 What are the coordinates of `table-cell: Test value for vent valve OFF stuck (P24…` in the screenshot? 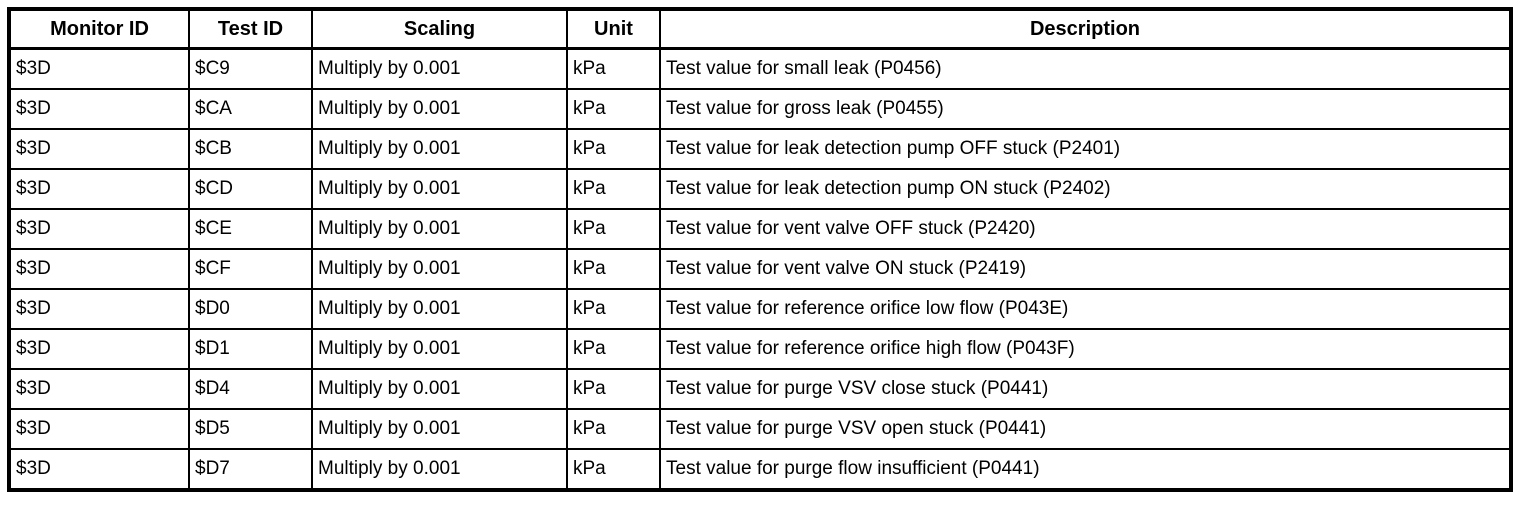 It's located at (1085, 229).